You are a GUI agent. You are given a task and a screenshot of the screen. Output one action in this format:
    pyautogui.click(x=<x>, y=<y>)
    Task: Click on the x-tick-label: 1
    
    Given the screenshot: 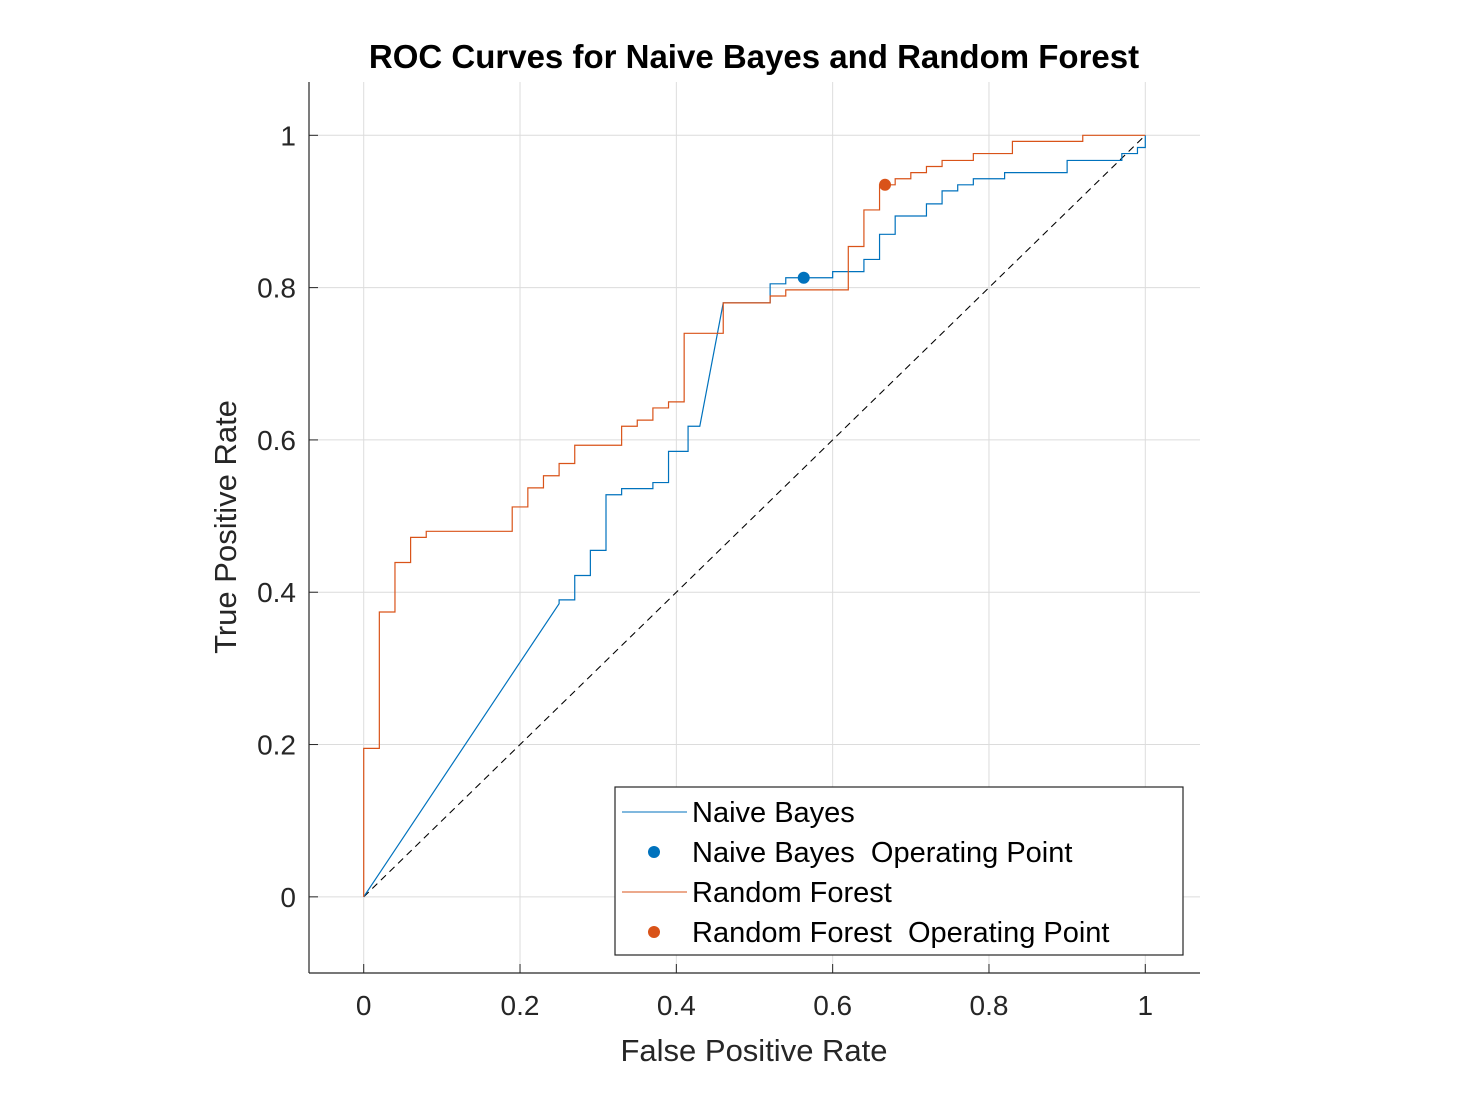 What is the action you would take?
    pyautogui.click(x=1146, y=1005)
    